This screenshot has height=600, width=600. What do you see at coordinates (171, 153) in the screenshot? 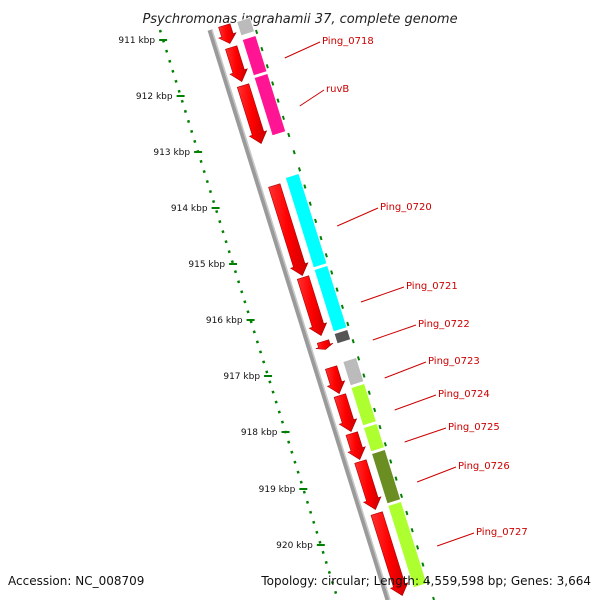
I see `scale-tick-label: 913 kbp` at bounding box center [171, 153].